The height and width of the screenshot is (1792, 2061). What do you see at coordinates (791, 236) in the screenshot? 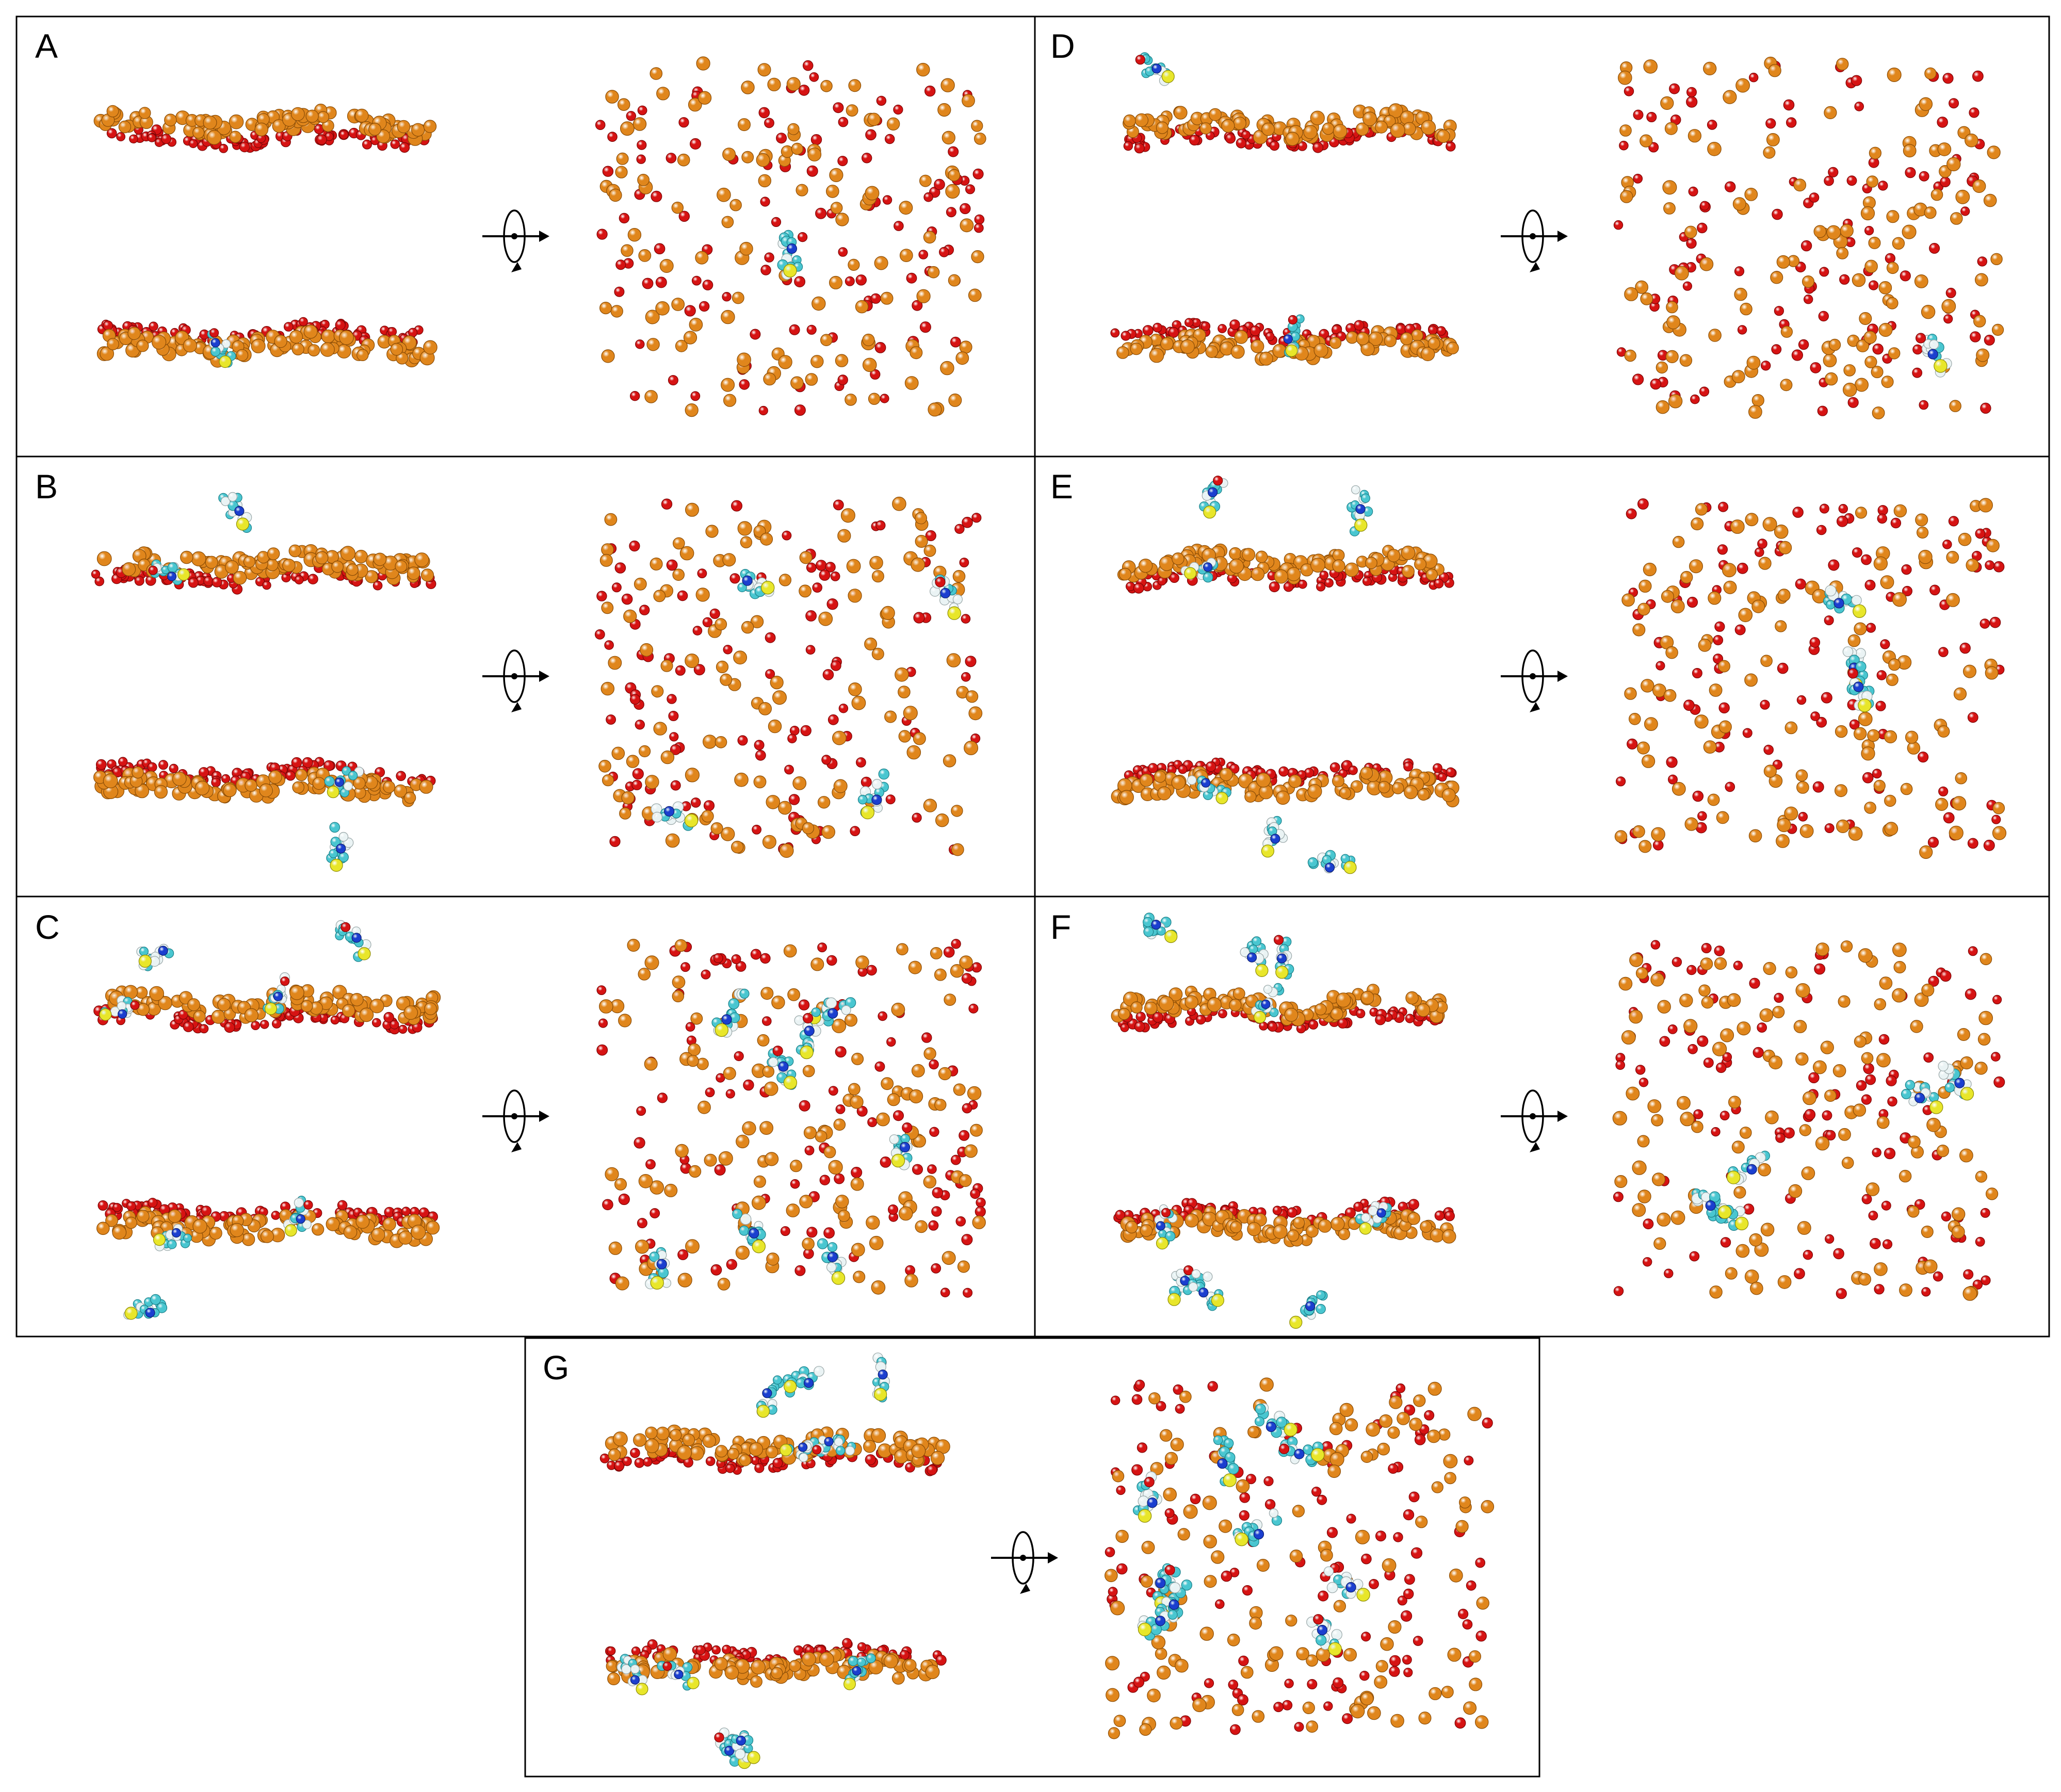
I see `top-view` at bounding box center [791, 236].